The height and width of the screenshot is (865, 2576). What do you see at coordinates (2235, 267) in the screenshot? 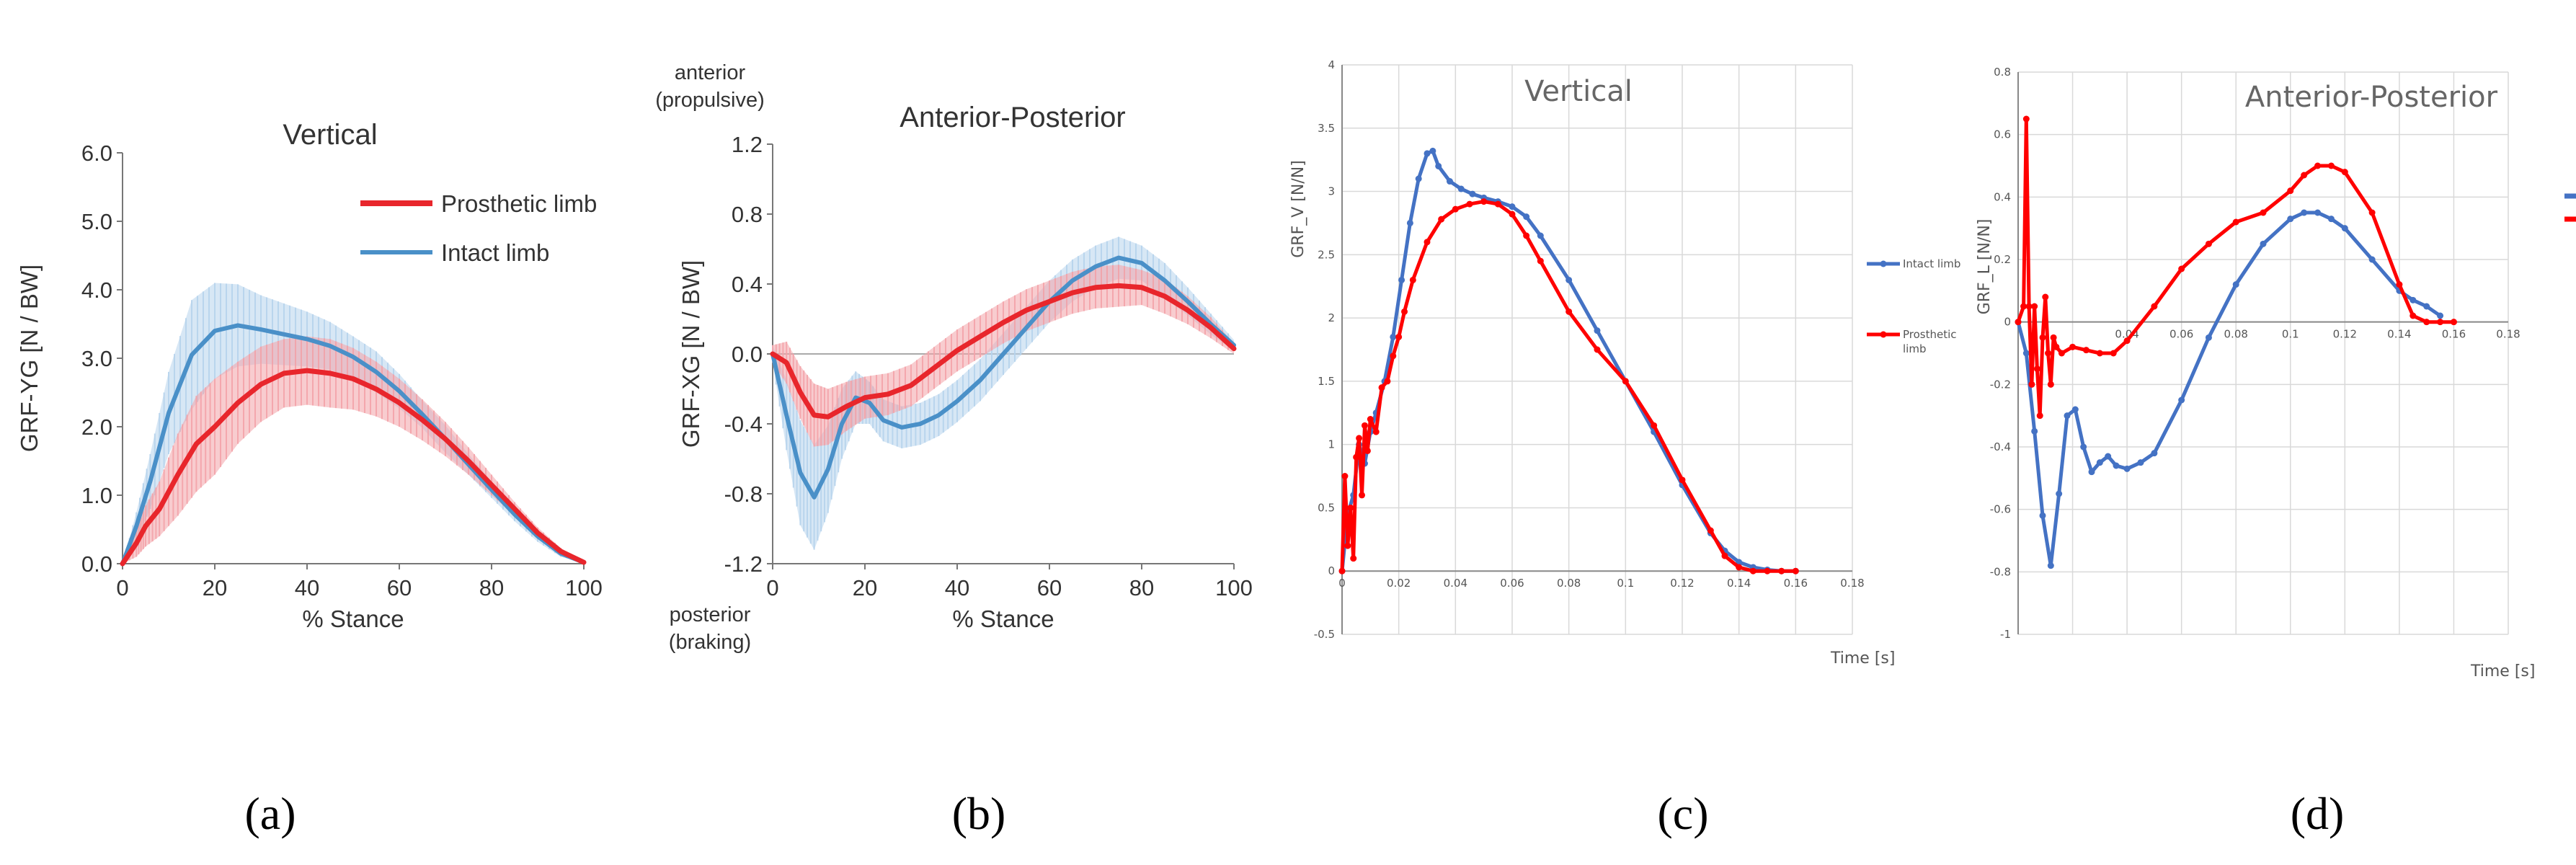
I see `series-line-prosthetic` at bounding box center [2235, 267].